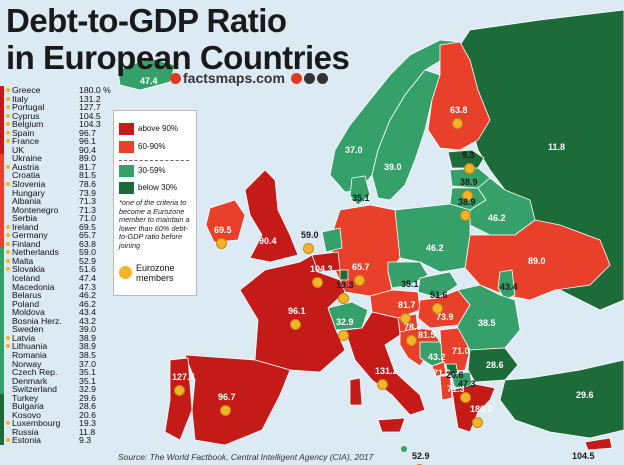 The width and height of the screenshot is (624, 465). What do you see at coordinates (26, 115) in the screenshot?
I see `ranking-country: Cyprus` at bounding box center [26, 115].